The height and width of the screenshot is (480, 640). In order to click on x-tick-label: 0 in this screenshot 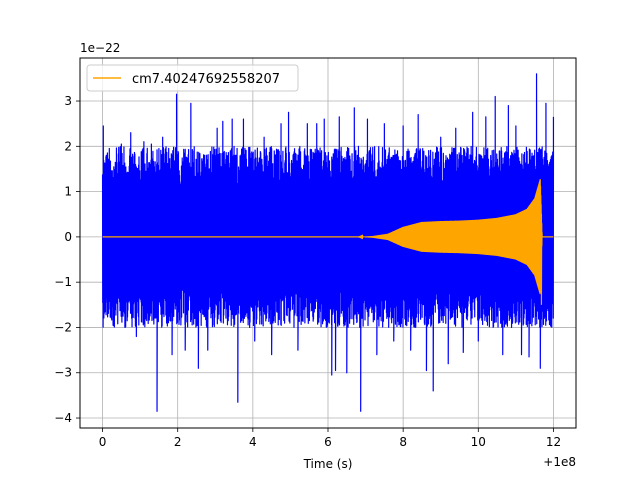, I will do `click(103, 442)`.